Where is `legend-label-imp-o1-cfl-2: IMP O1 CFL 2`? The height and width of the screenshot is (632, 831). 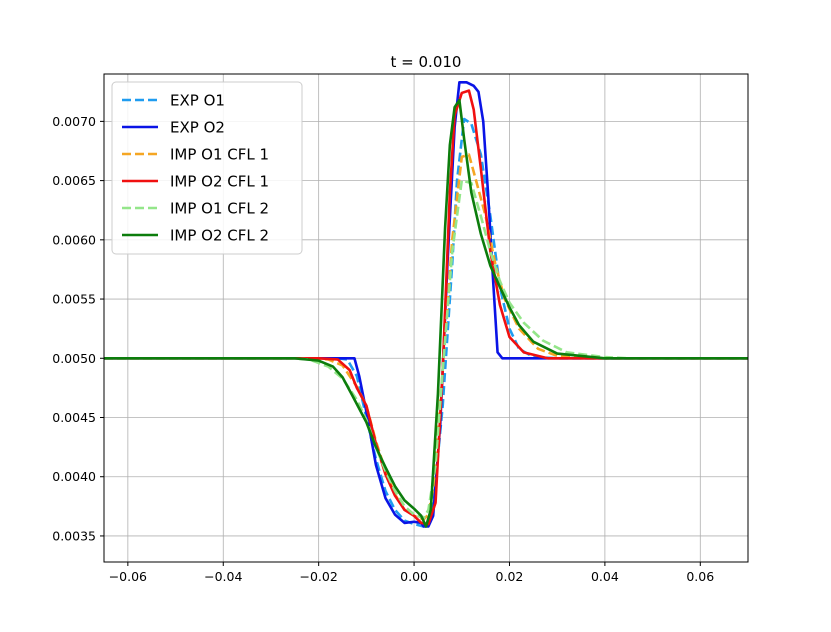
legend-label-imp-o1-cfl-2: IMP O1 CFL 2 is located at coordinates (219, 209).